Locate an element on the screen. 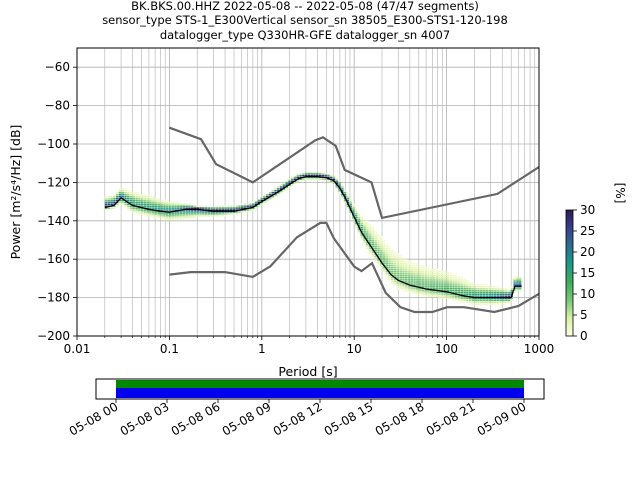  new-low-noise-model is located at coordinates (354, 267).